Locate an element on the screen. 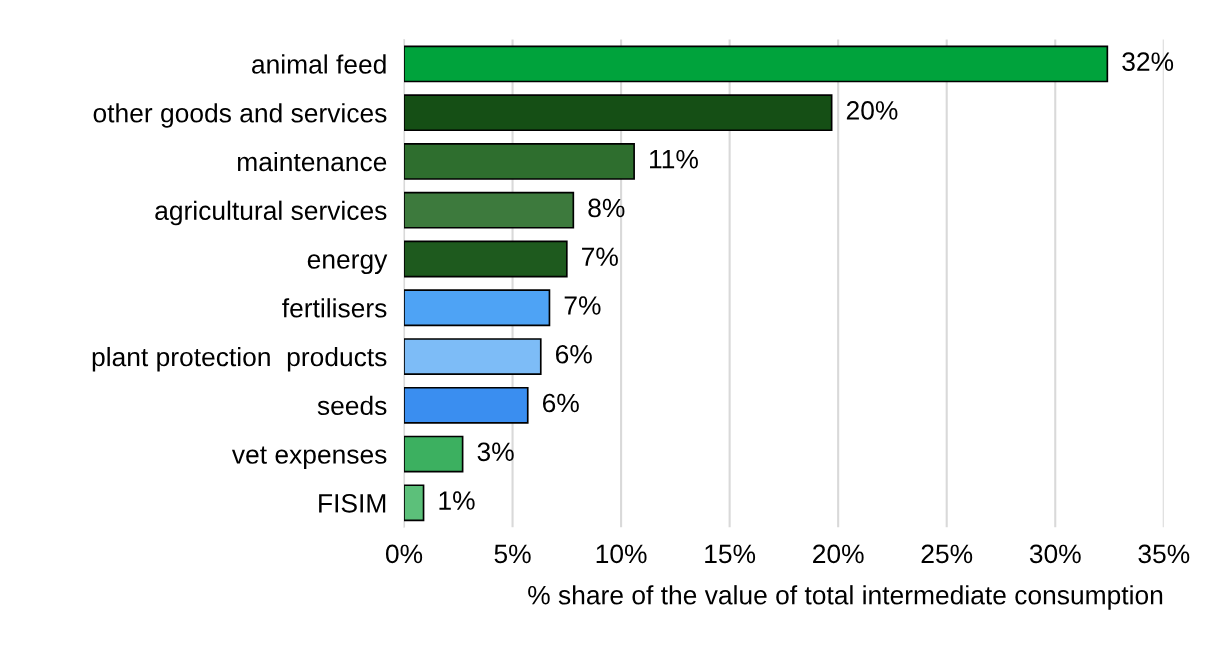 Image resolution: width=1206 pixels, height=659 pixels. y-tick-label: animal feed is located at coordinates (319, 64).